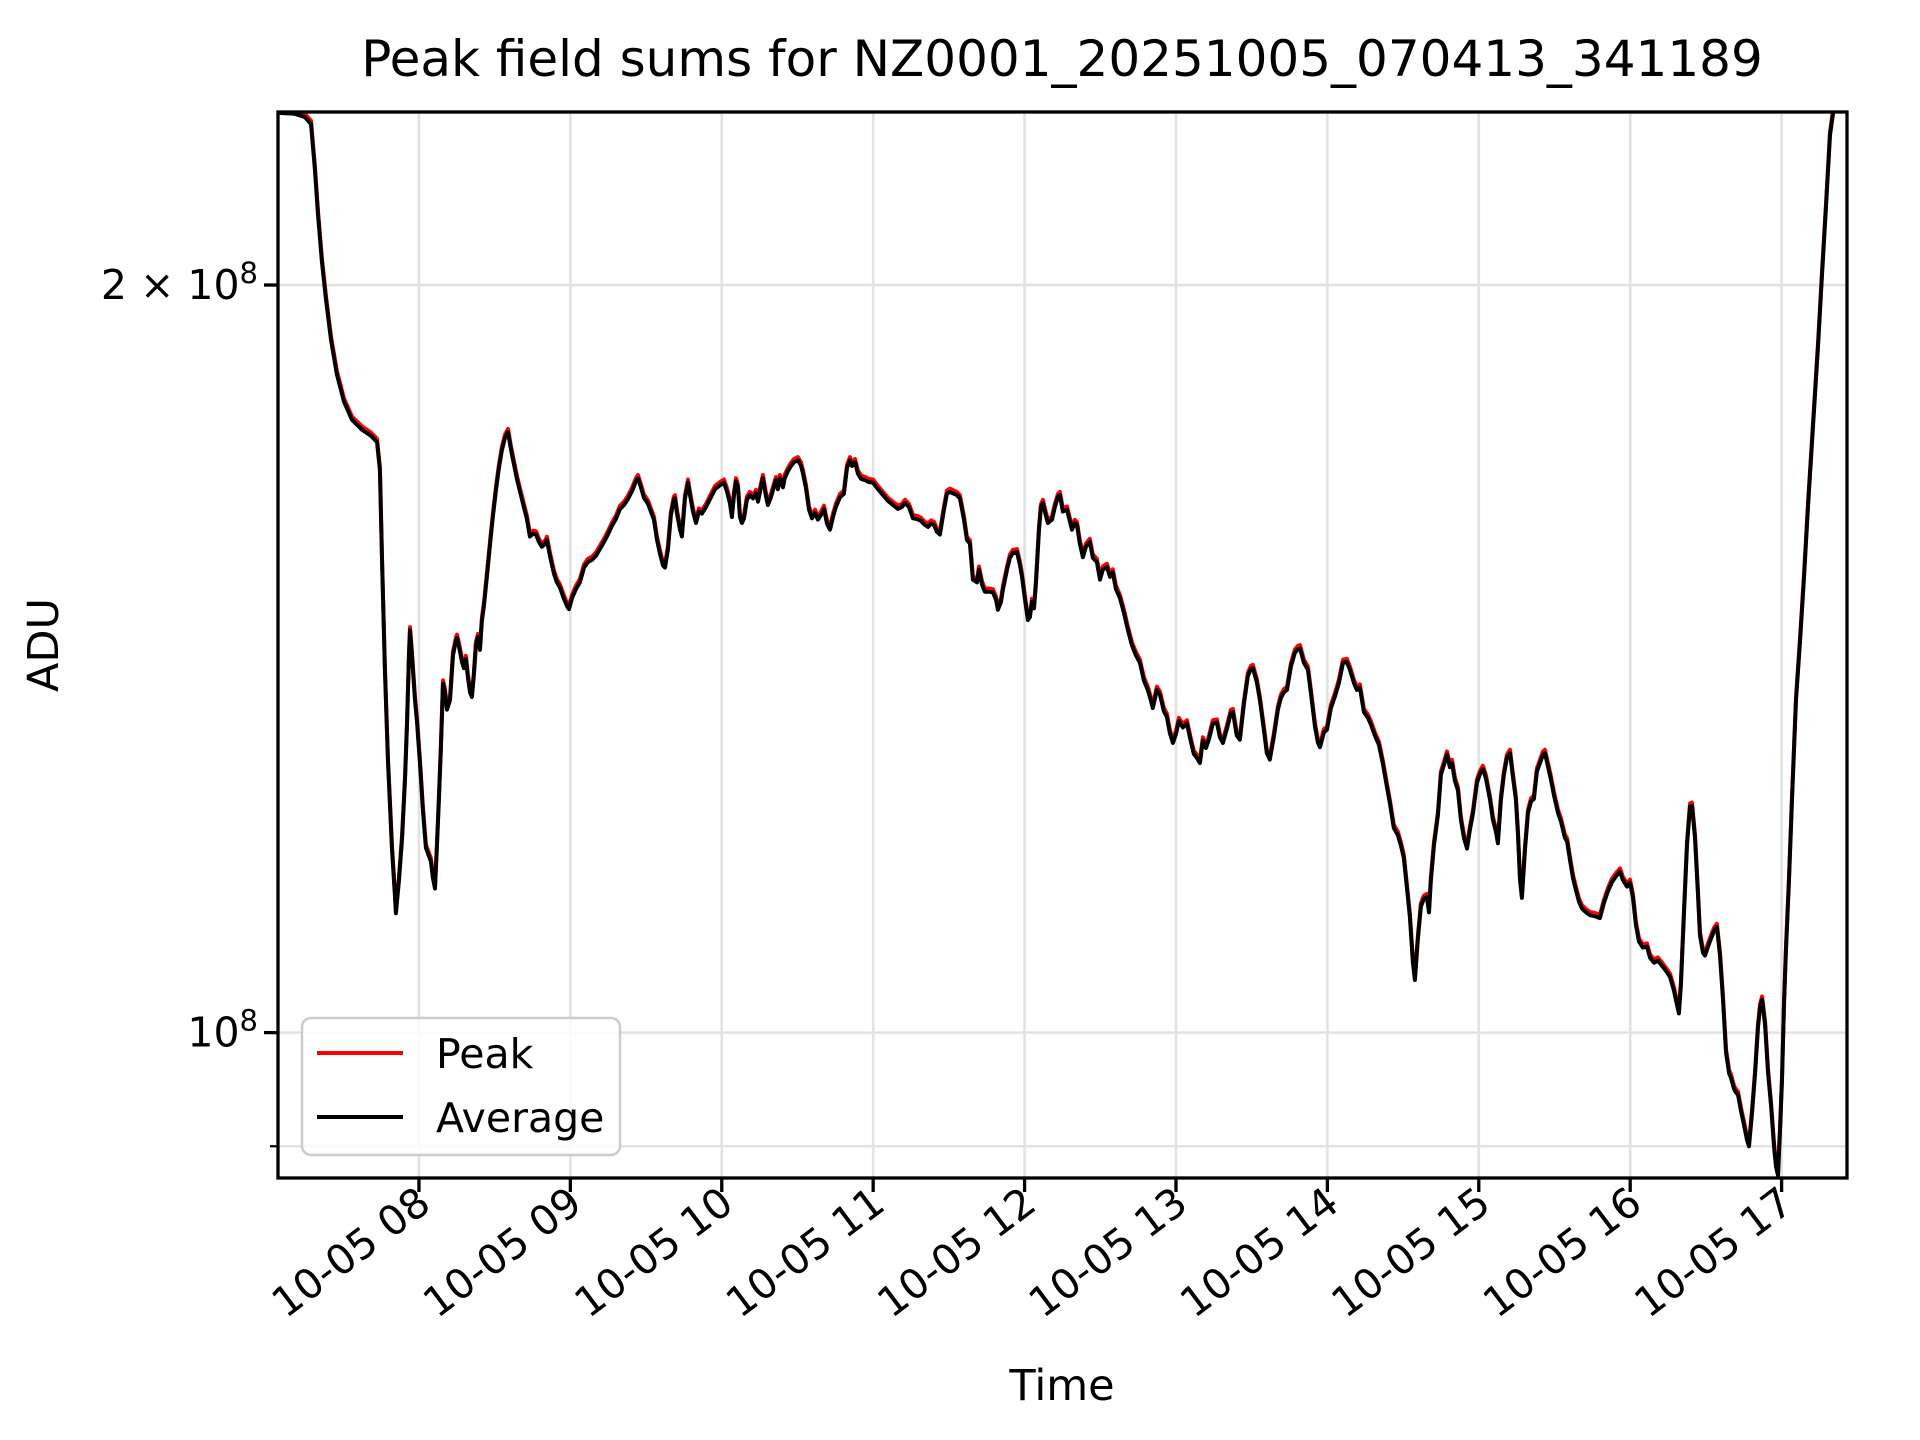  What do you see at coordinates (179, 656) in the screenshot?
I see `y-tick-labels: 2 × 108 108` at bounding box center [179, 656].